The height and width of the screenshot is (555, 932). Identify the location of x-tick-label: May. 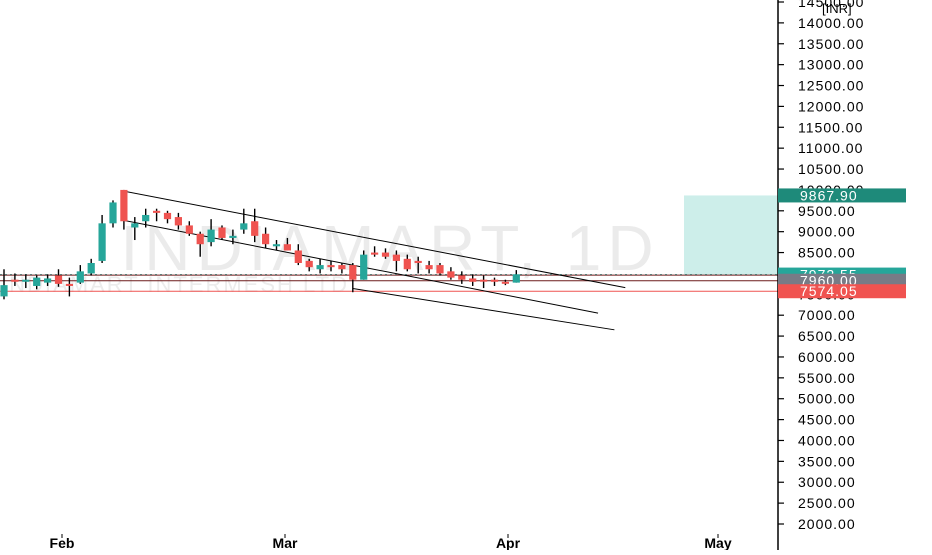
(717, 542).